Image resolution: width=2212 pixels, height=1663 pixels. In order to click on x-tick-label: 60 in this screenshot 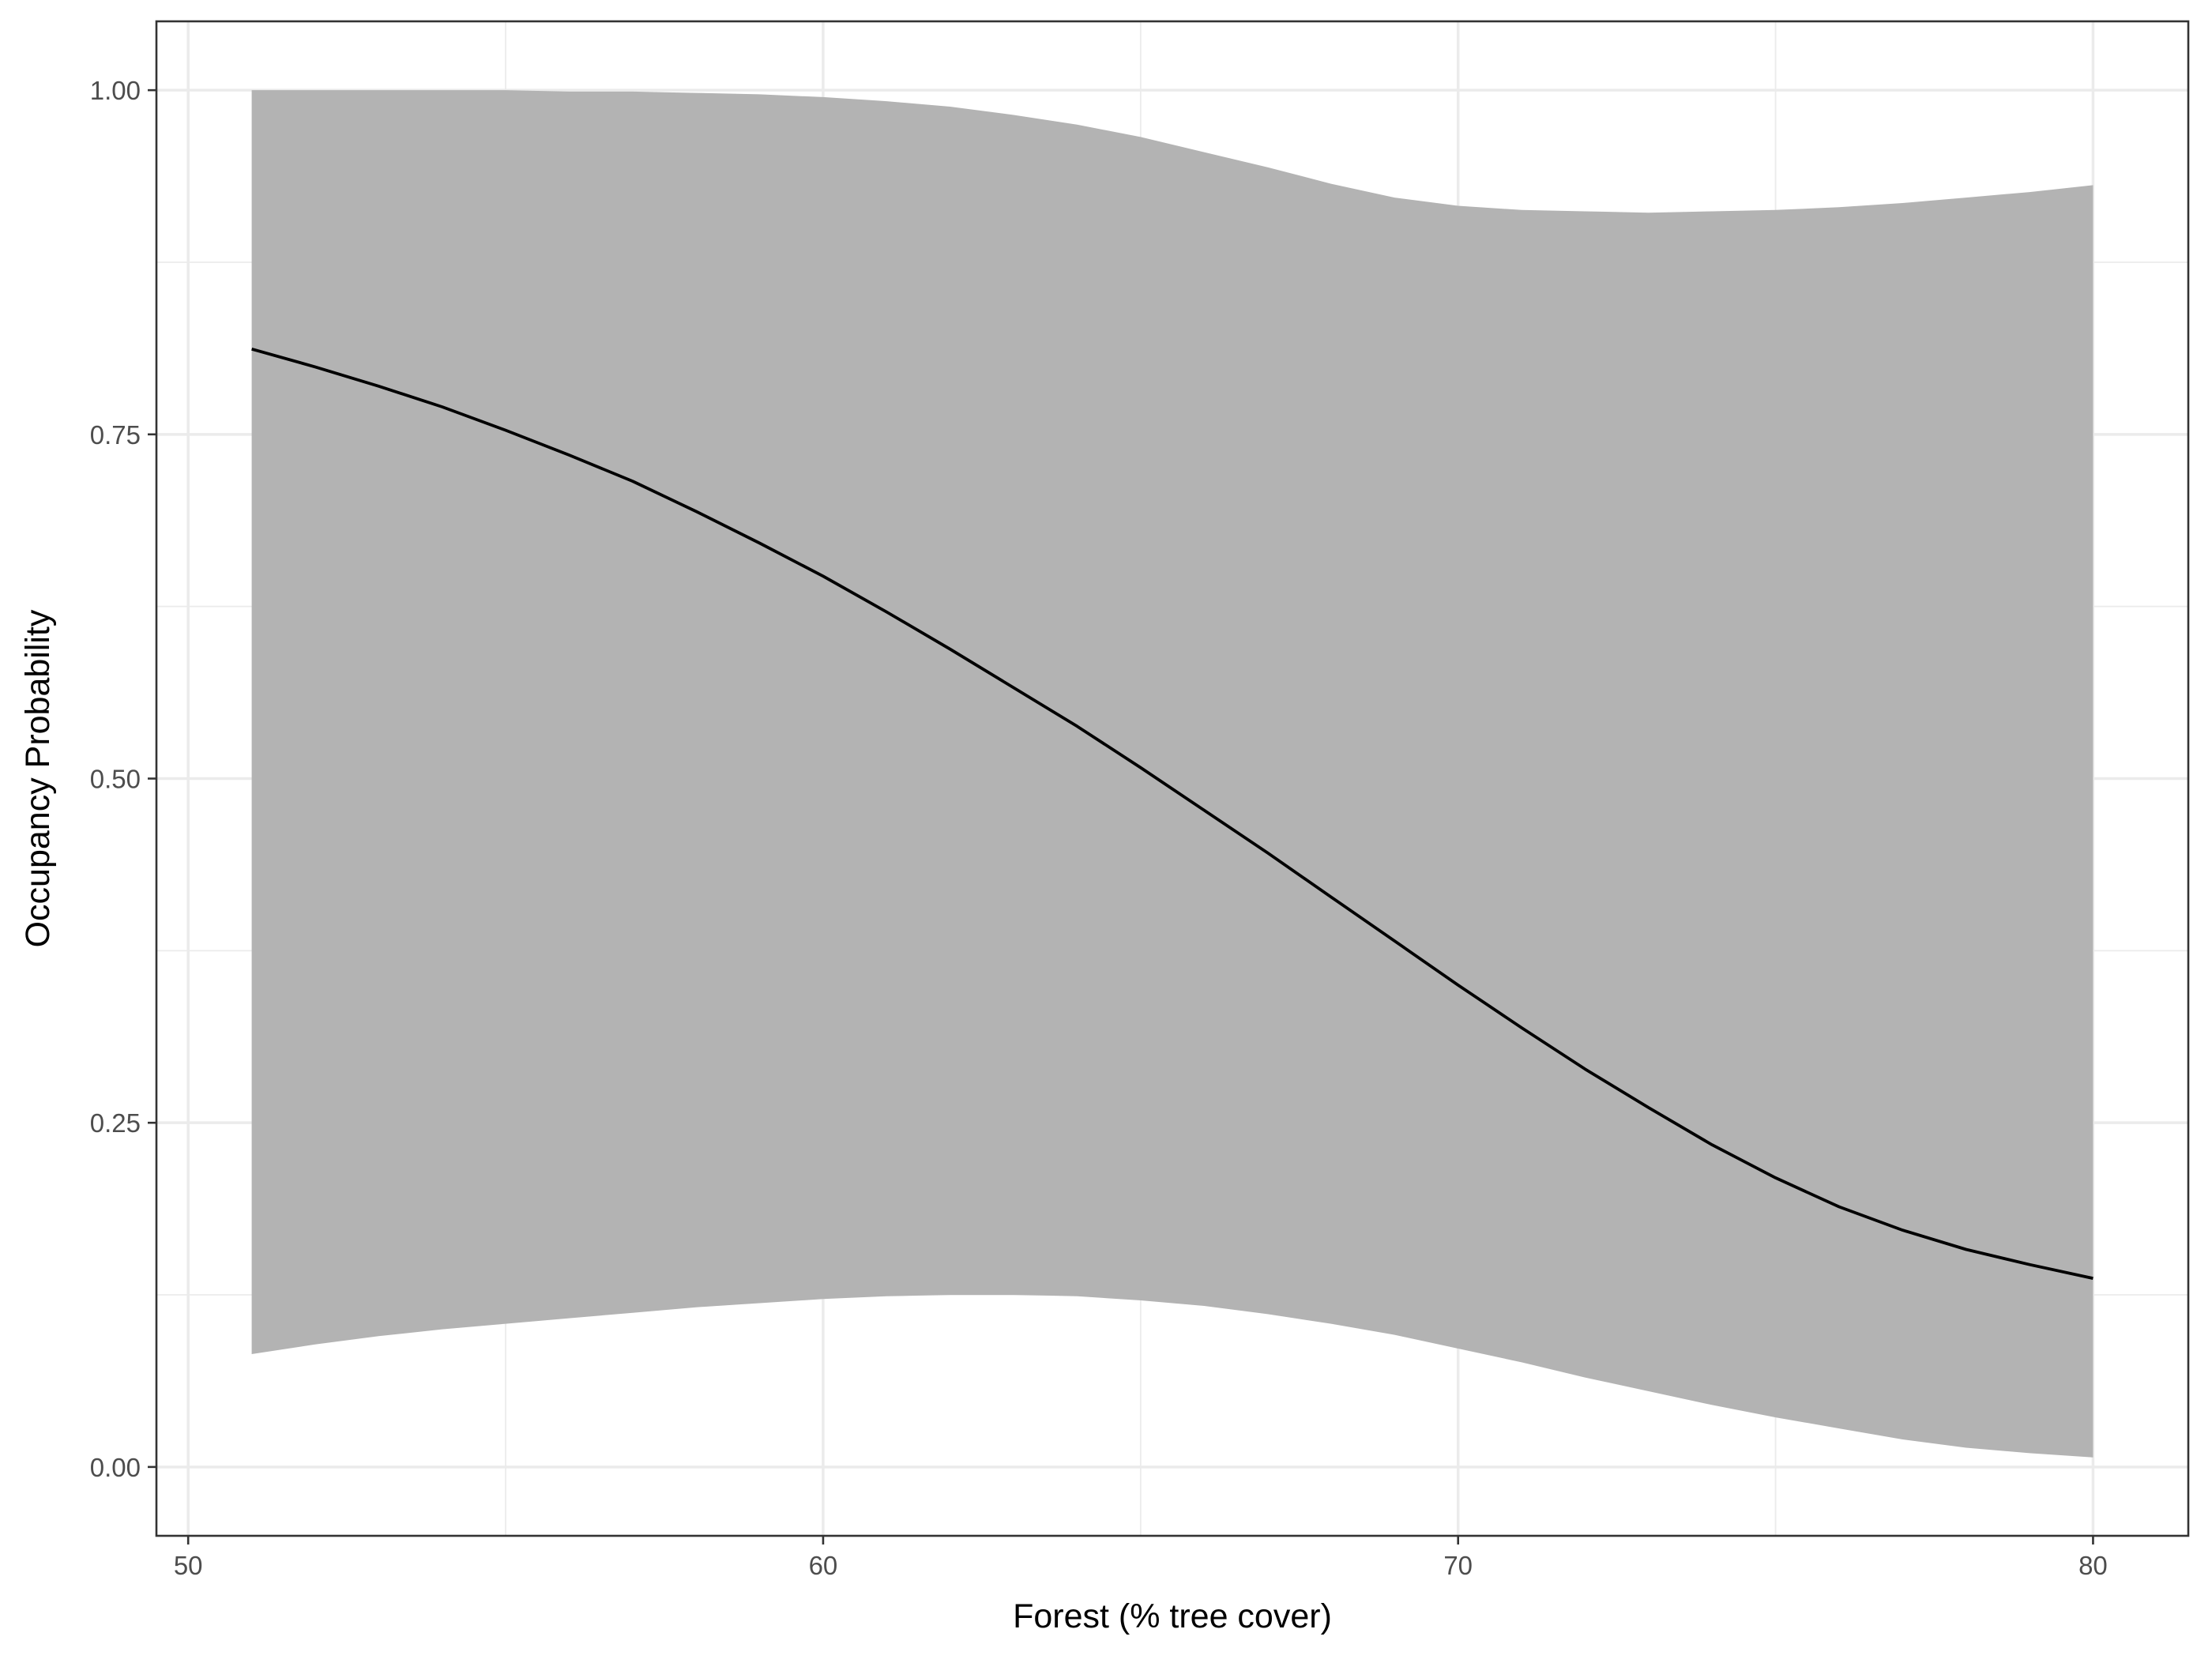, I will do `click(824, 1565)`.